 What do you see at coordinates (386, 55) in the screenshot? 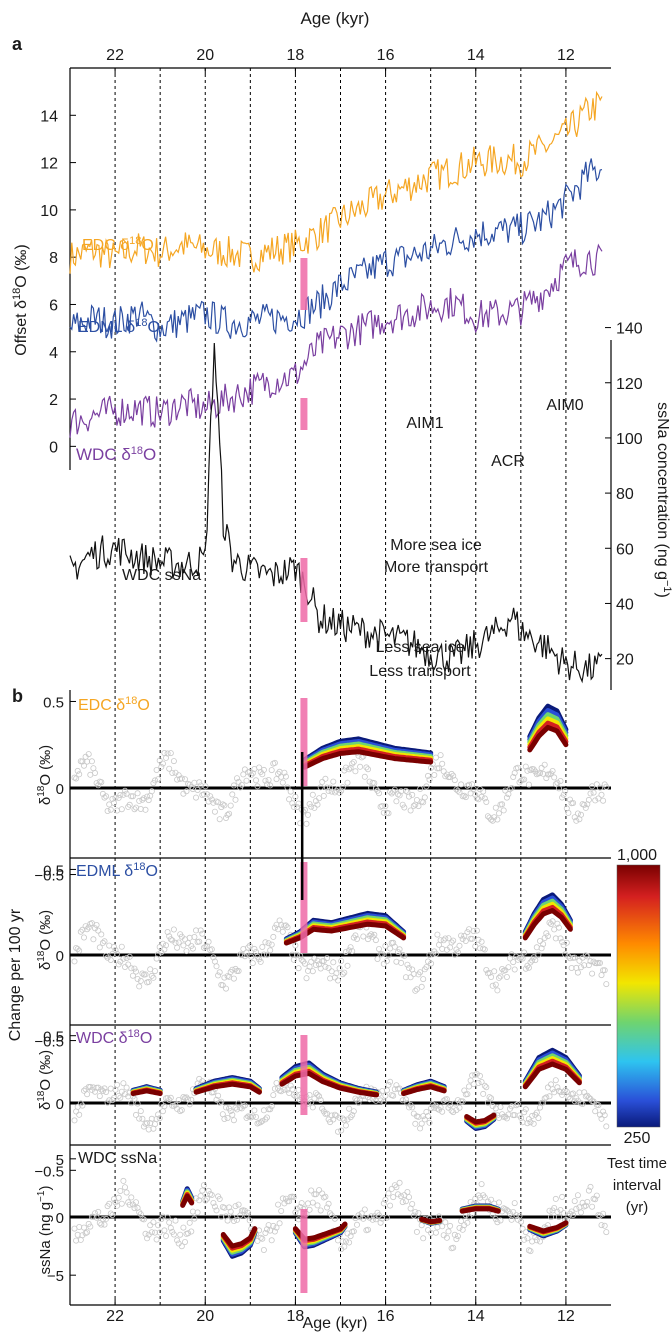
I see `top-tick-label: 16` at bounding box center [386, 55].